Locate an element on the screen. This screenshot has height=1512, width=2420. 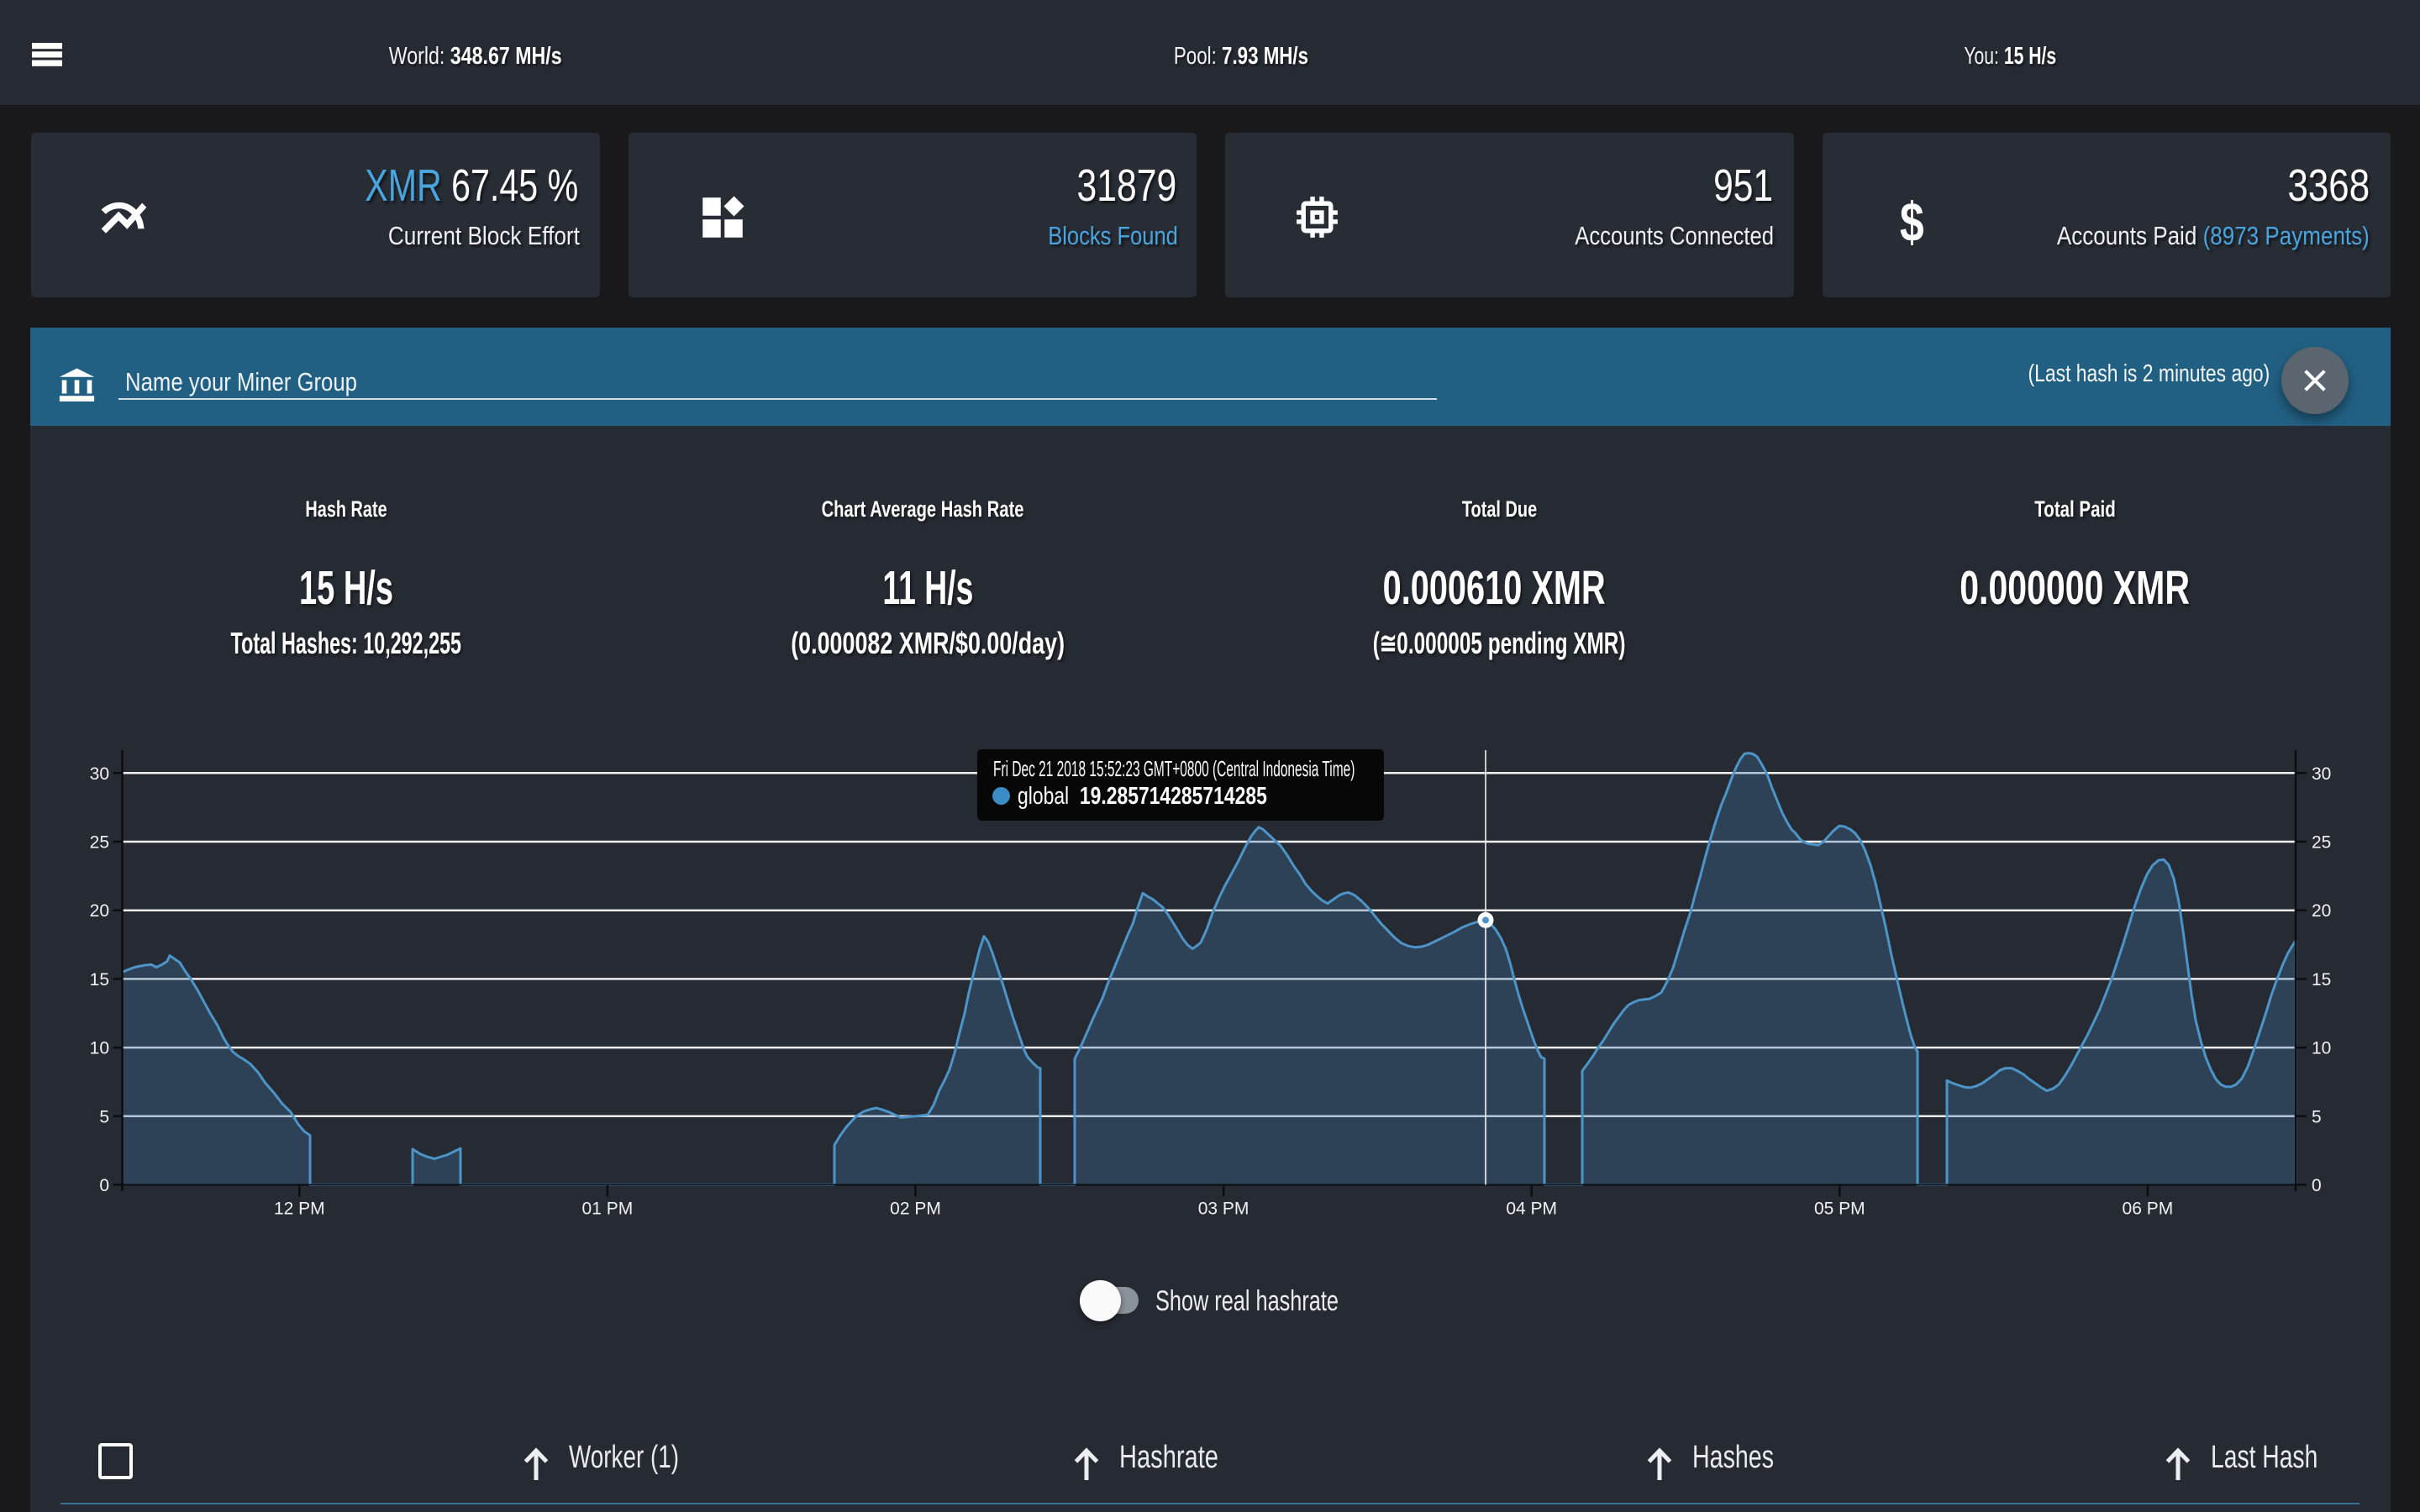
svg-text: 06 PM is located at coordinates (2148, 1209).